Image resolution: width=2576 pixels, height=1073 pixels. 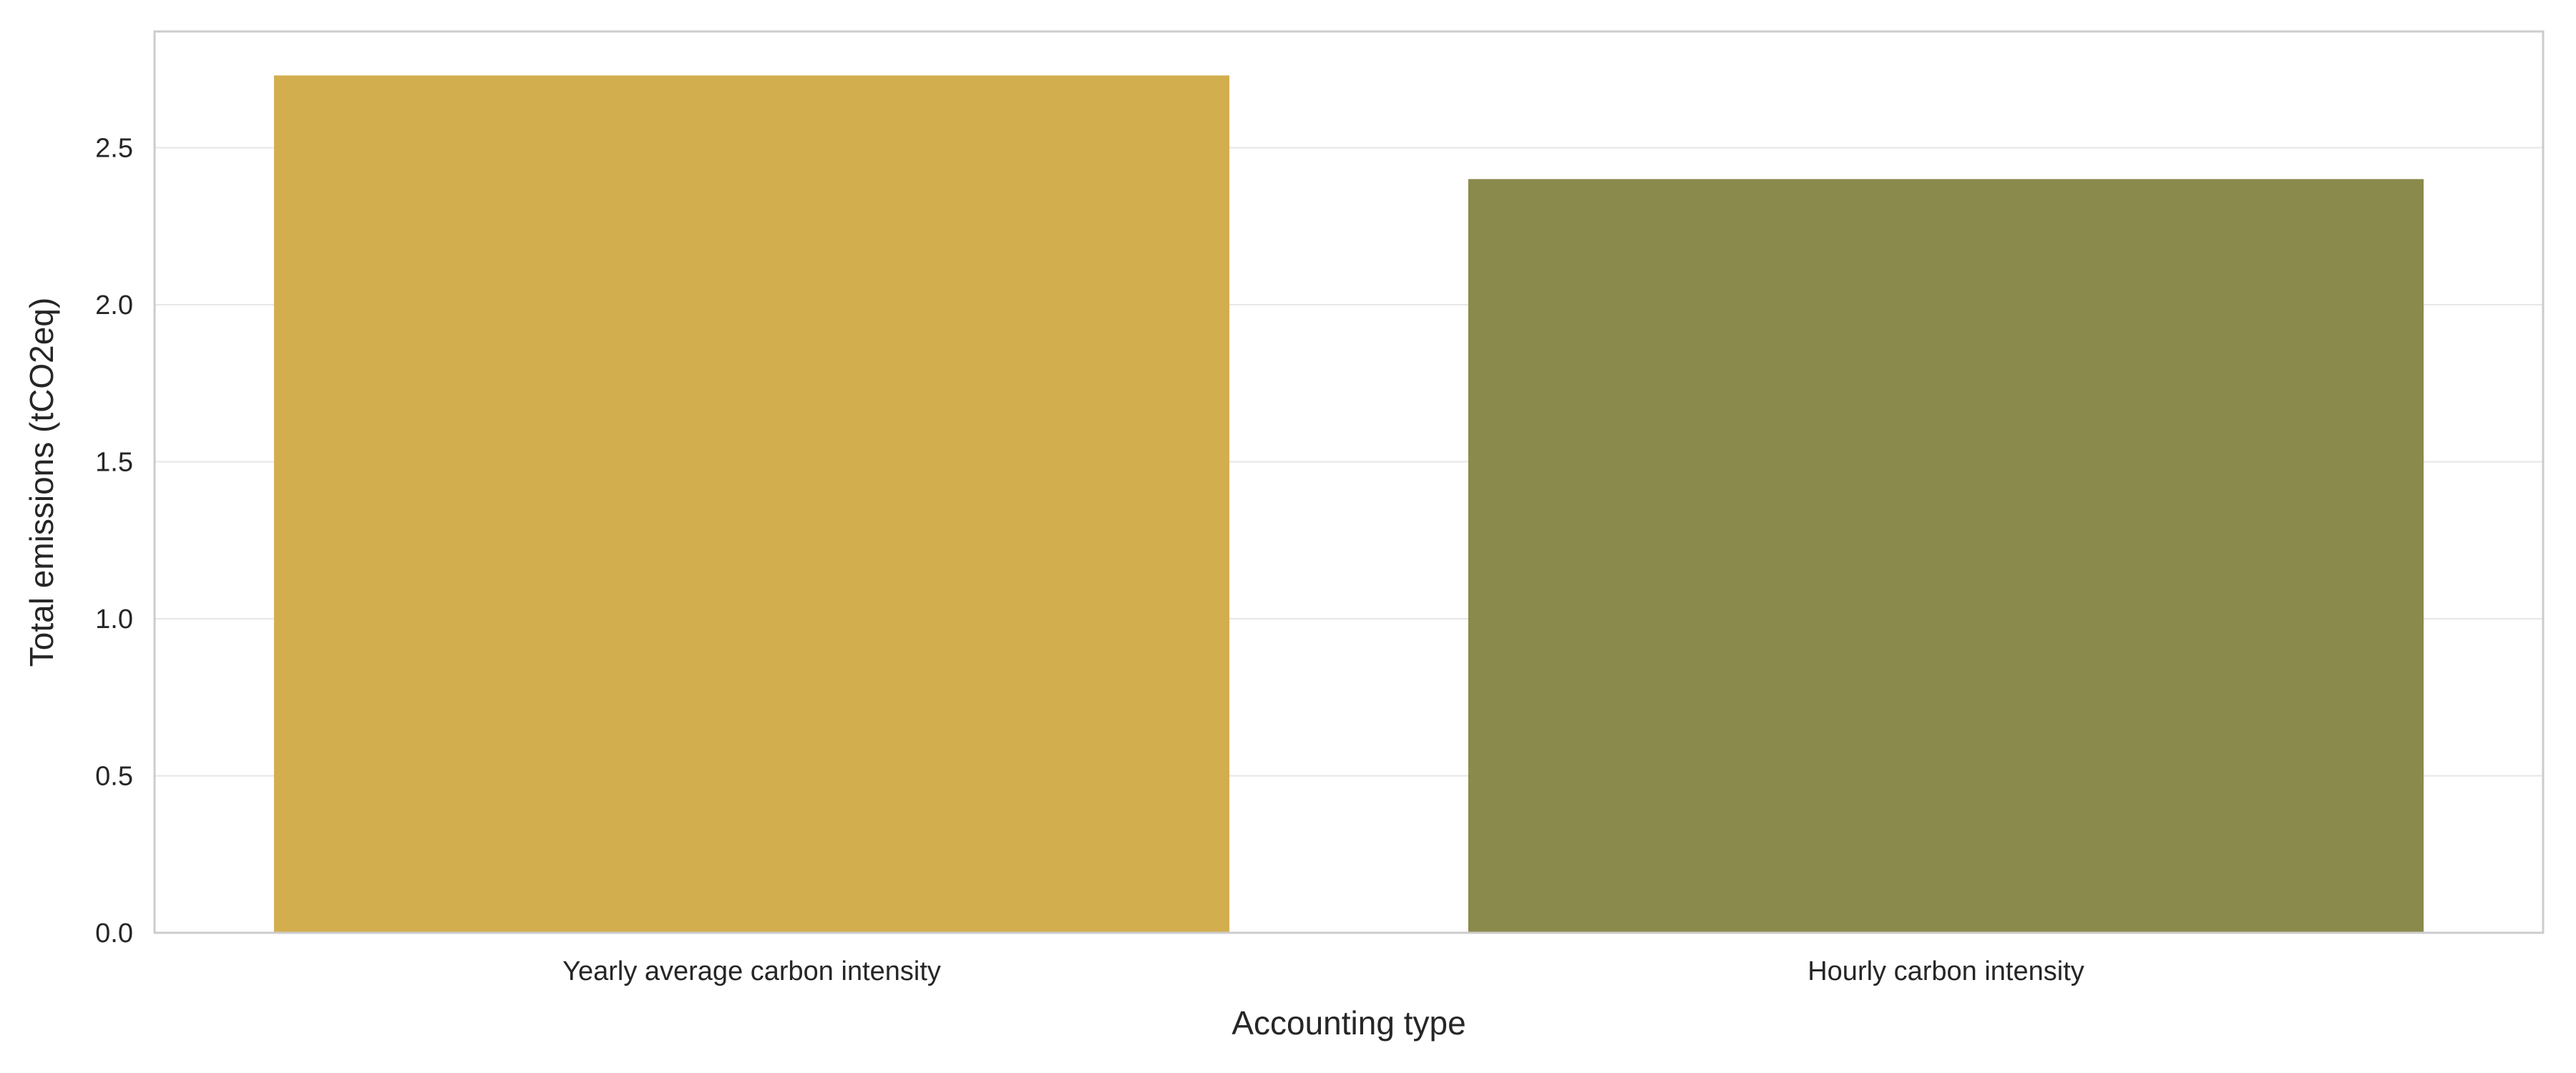 I want to click on y-tick-label: 1.0, so click(x=114, y=619).